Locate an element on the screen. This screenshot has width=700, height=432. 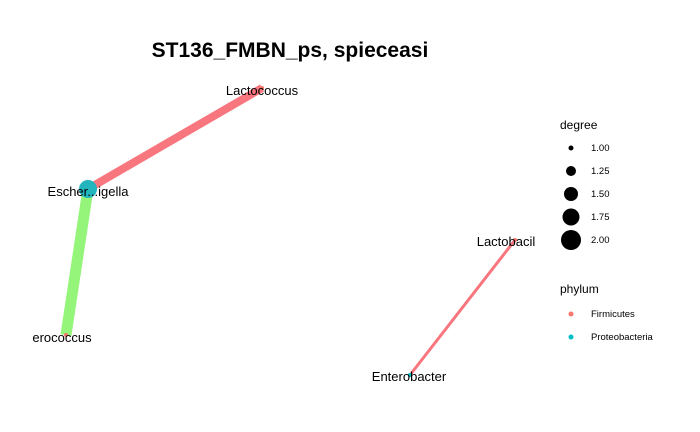
plot-title: ST136_FMBN_ps, spieceasi is located at coordinates (290, 50).